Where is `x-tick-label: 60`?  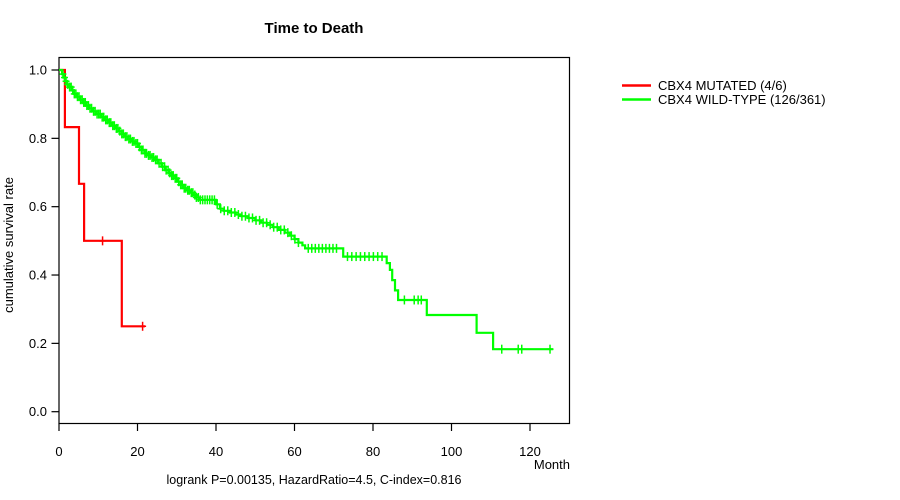
x-tick-label: 60 is located at coordinates (294, 451).